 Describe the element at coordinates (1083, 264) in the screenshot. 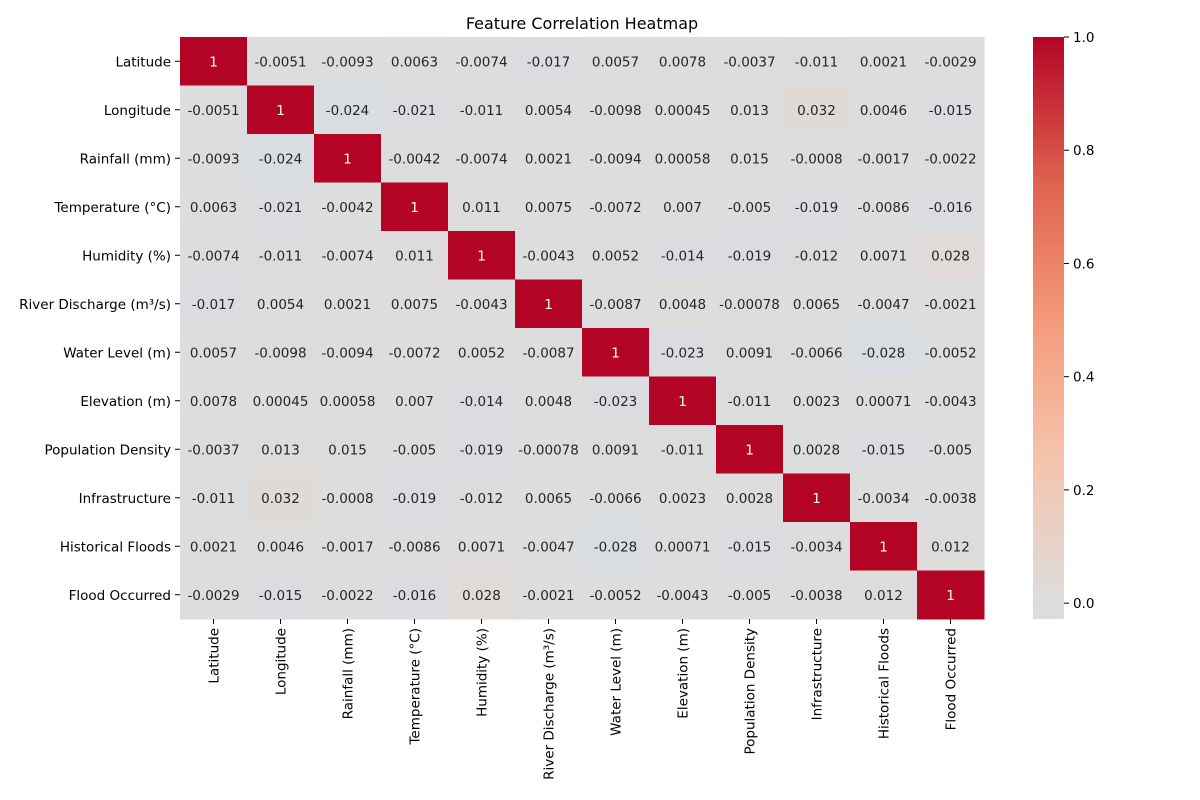

I see `colorbar-tick-label: 0.6` at that location.